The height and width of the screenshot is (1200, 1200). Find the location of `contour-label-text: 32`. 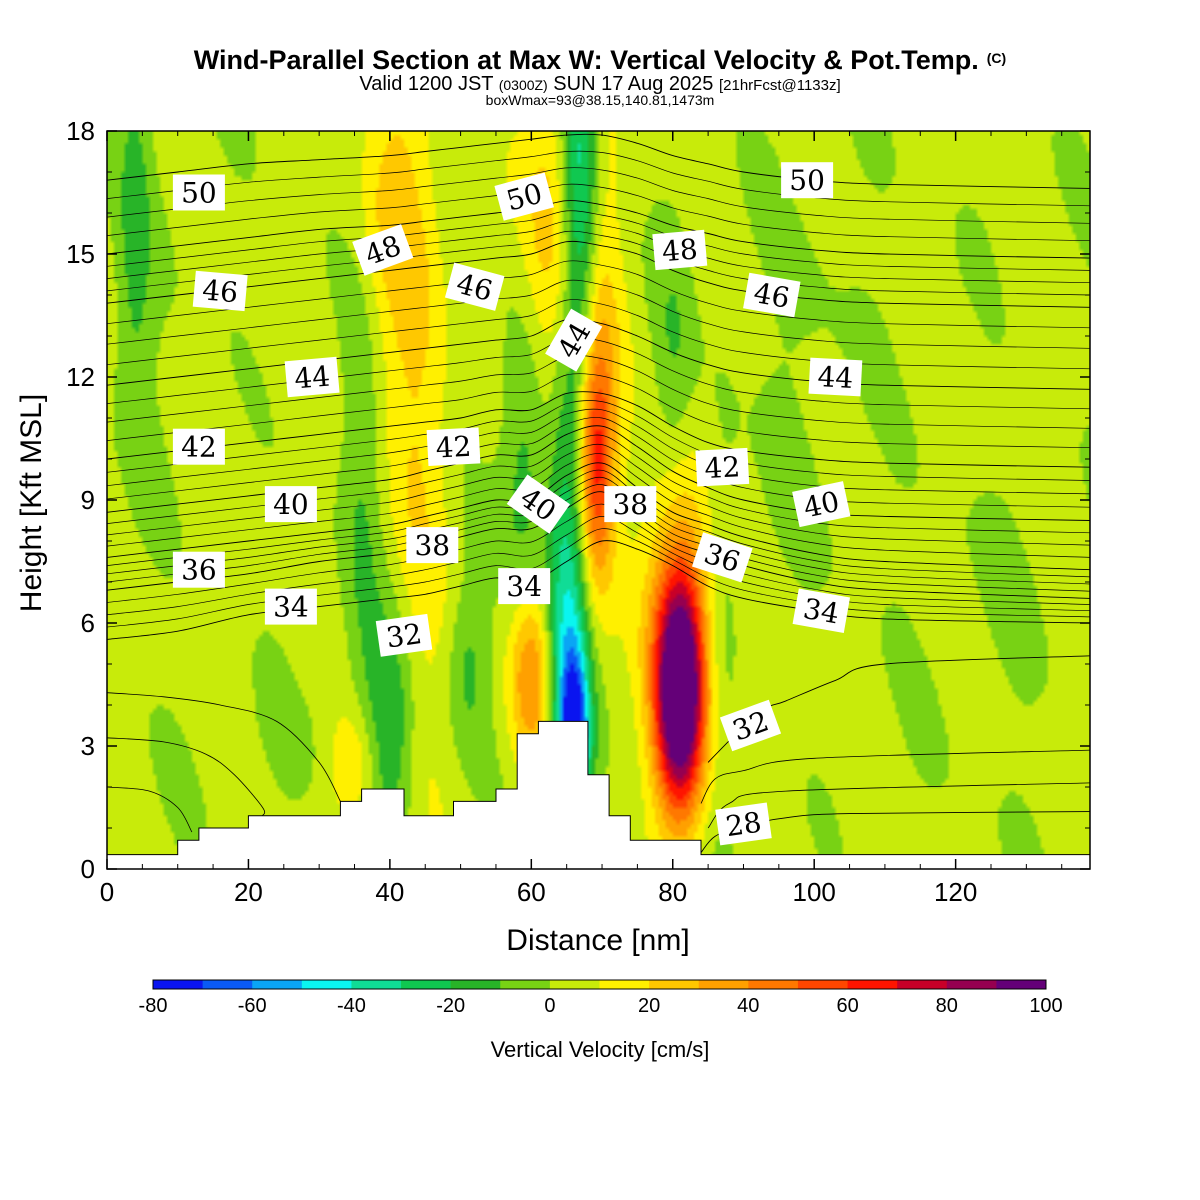

contour-label-text: 32 is located at coordinates (404, 636).